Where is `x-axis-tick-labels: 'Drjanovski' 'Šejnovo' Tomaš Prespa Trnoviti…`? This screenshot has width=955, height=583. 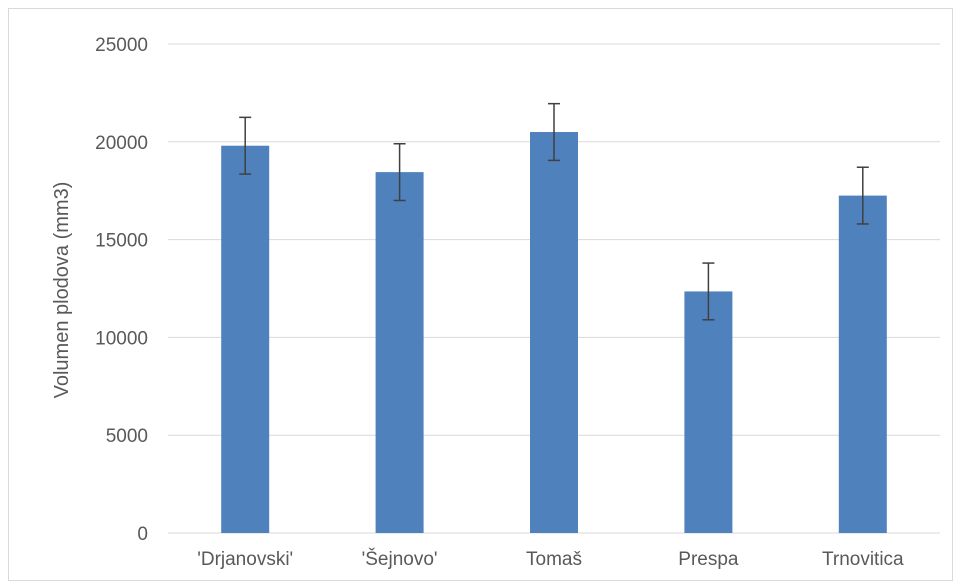 x-axis-tick-labels: 'Drjanovski' 'Šejnovo' Tomaš Prespa Trnoviti… is located at coordinates (550, 559).